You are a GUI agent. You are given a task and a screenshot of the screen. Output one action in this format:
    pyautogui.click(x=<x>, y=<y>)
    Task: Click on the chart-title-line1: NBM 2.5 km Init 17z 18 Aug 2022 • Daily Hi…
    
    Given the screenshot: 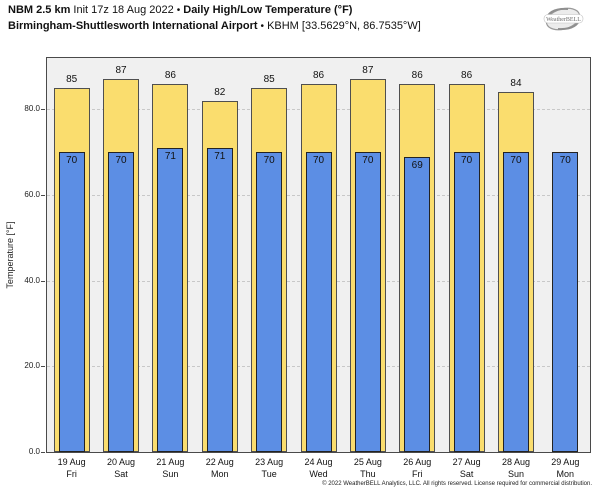 What is the action you would take?
    pyautogui.click(x=180, y=10)
    